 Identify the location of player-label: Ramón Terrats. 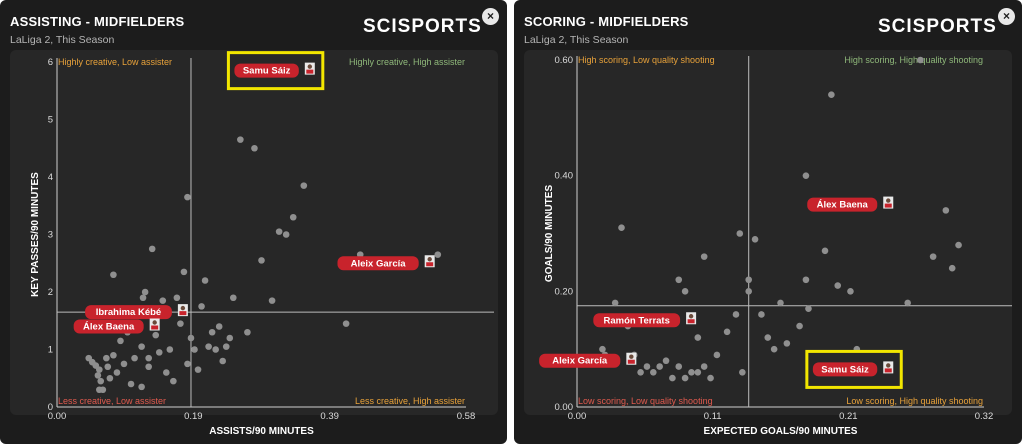
(637, 320).